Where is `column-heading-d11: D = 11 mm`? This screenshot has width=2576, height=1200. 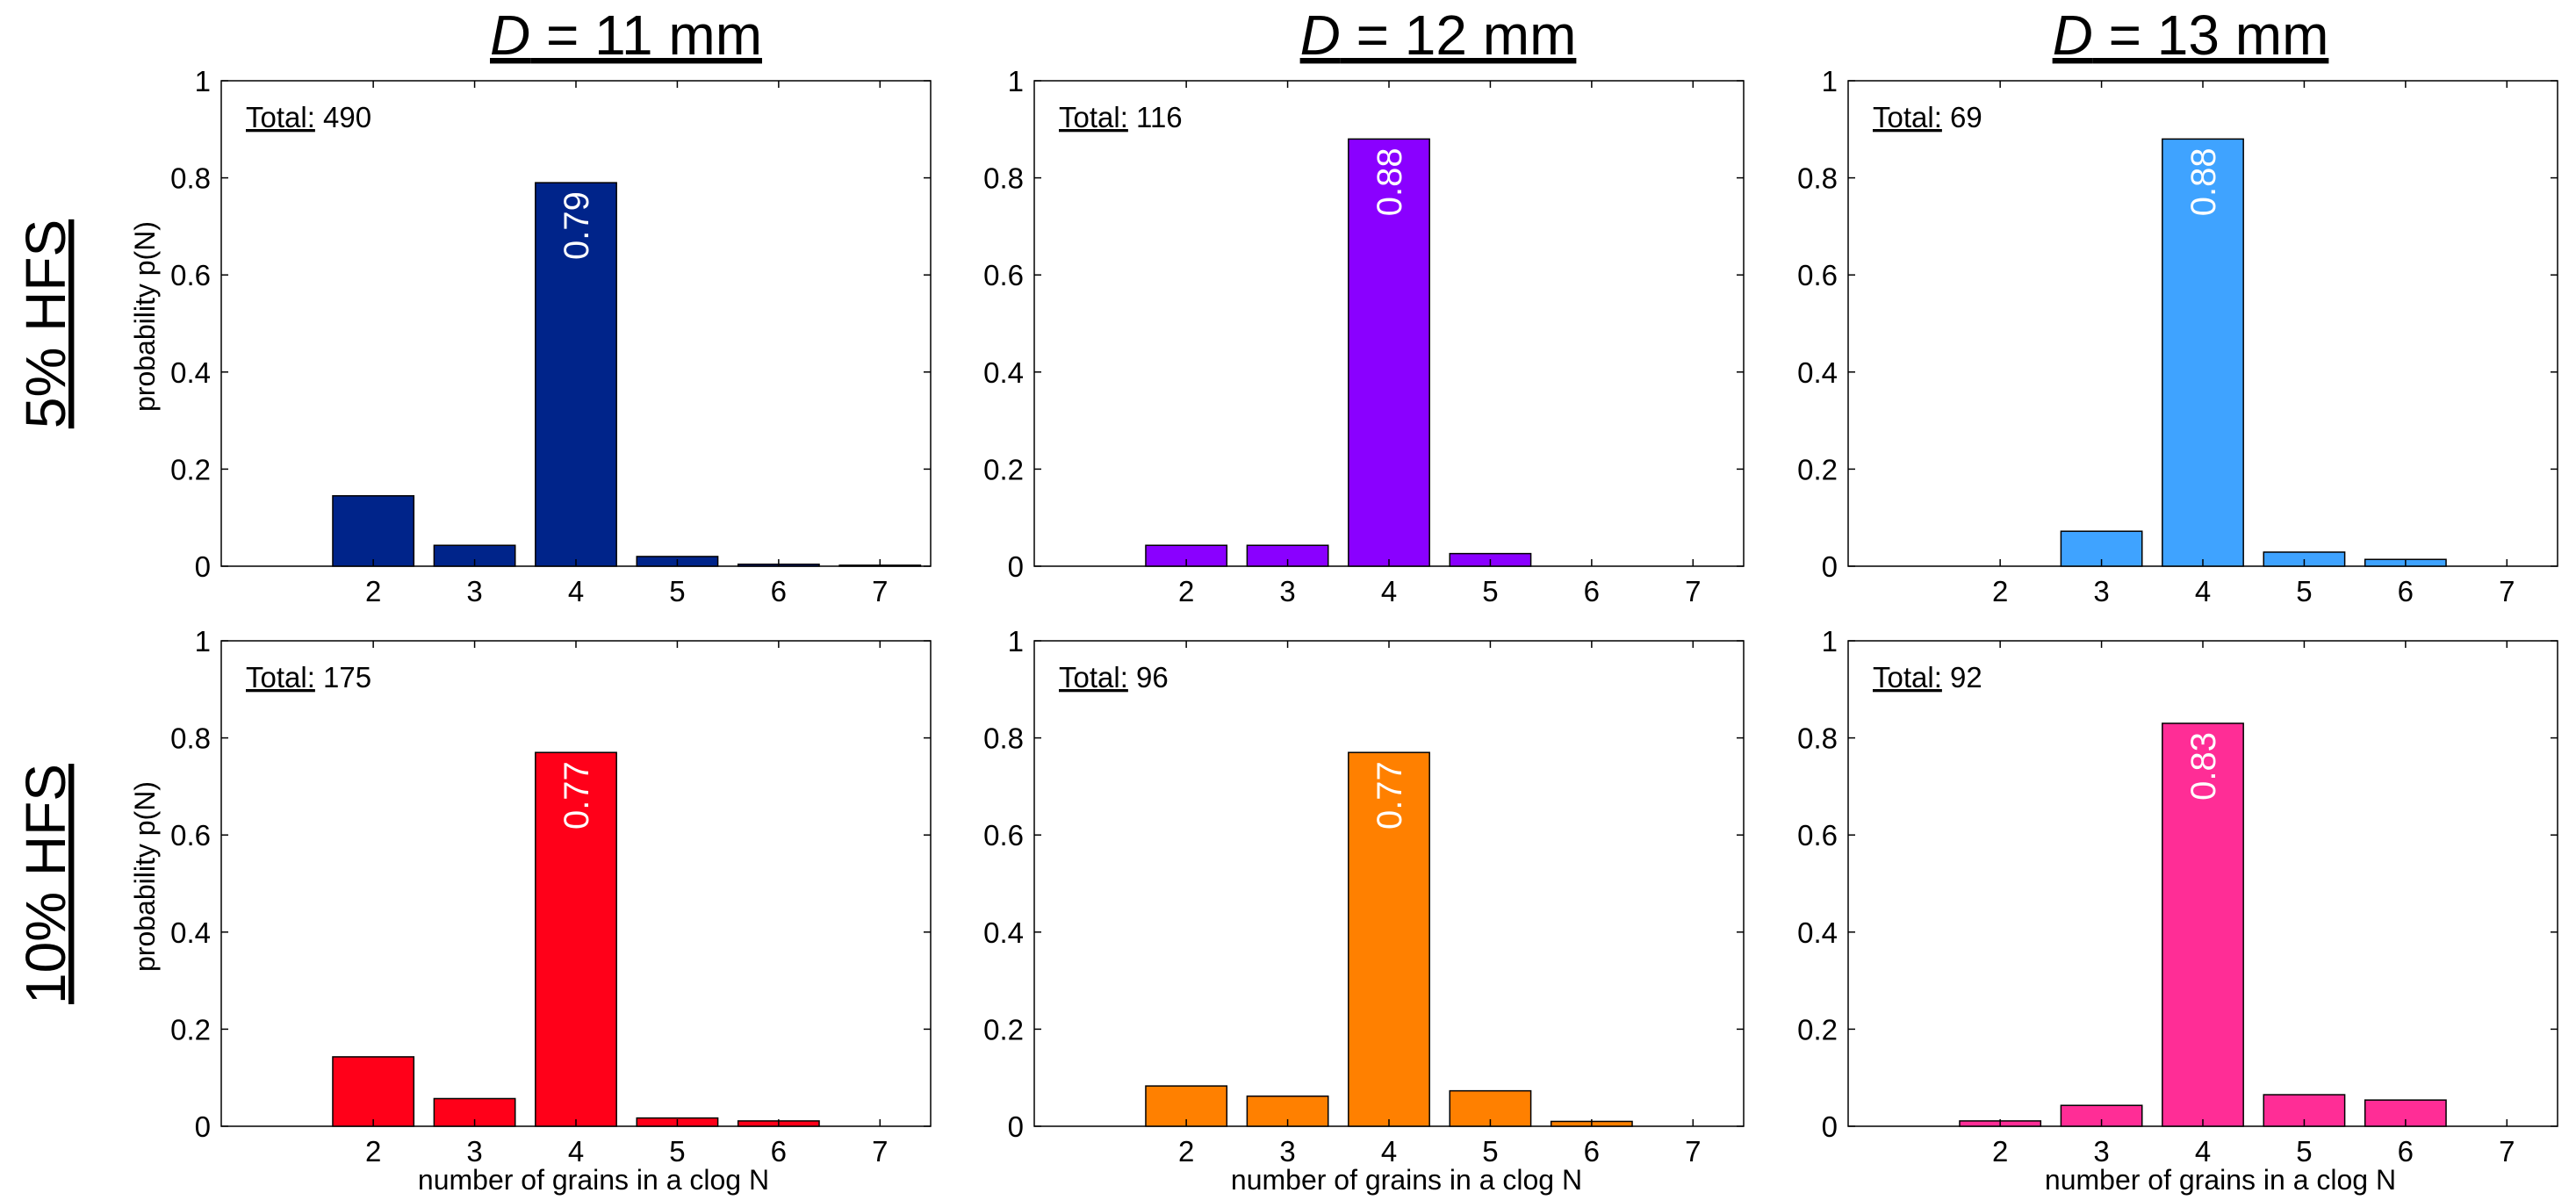 column-heading-d11: D = 11 mm is located at coordinates (626, 35).